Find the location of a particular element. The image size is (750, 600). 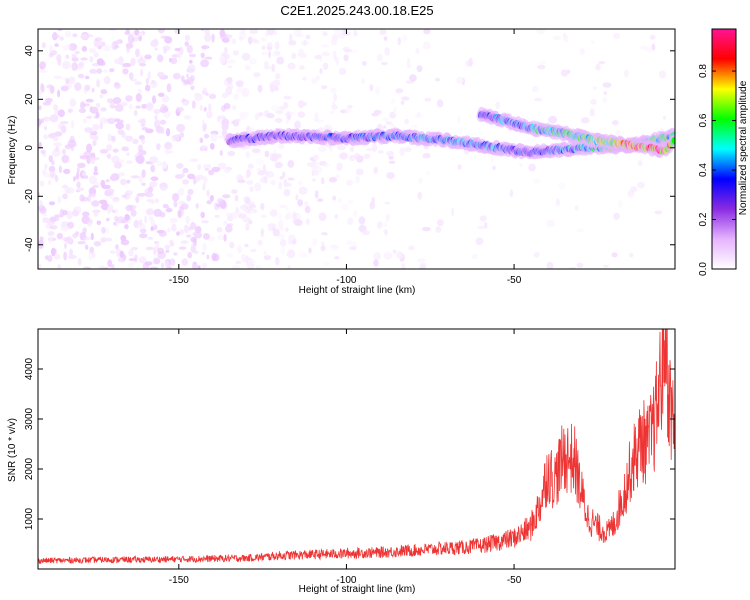

y-tick-label: 0 is located at coordinates (29, 148).